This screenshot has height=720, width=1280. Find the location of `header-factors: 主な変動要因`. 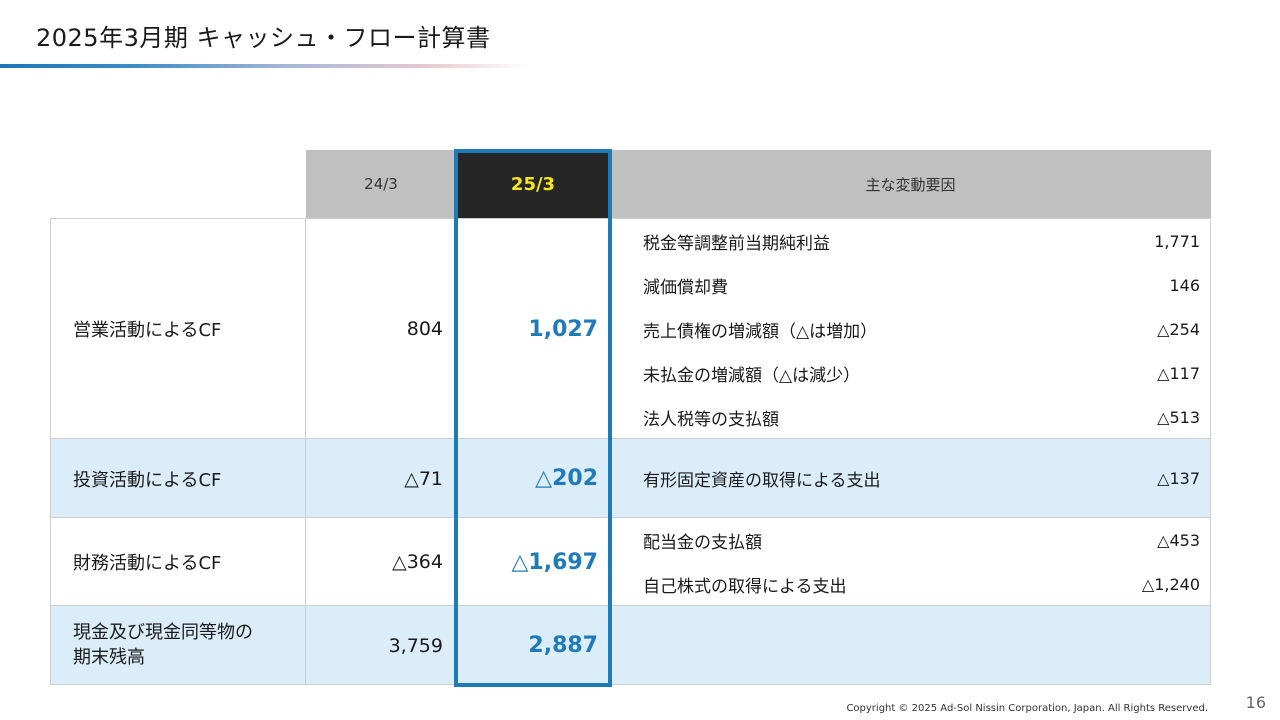

header-factors: 主な変動要因 is located at coordinates (910, 184).